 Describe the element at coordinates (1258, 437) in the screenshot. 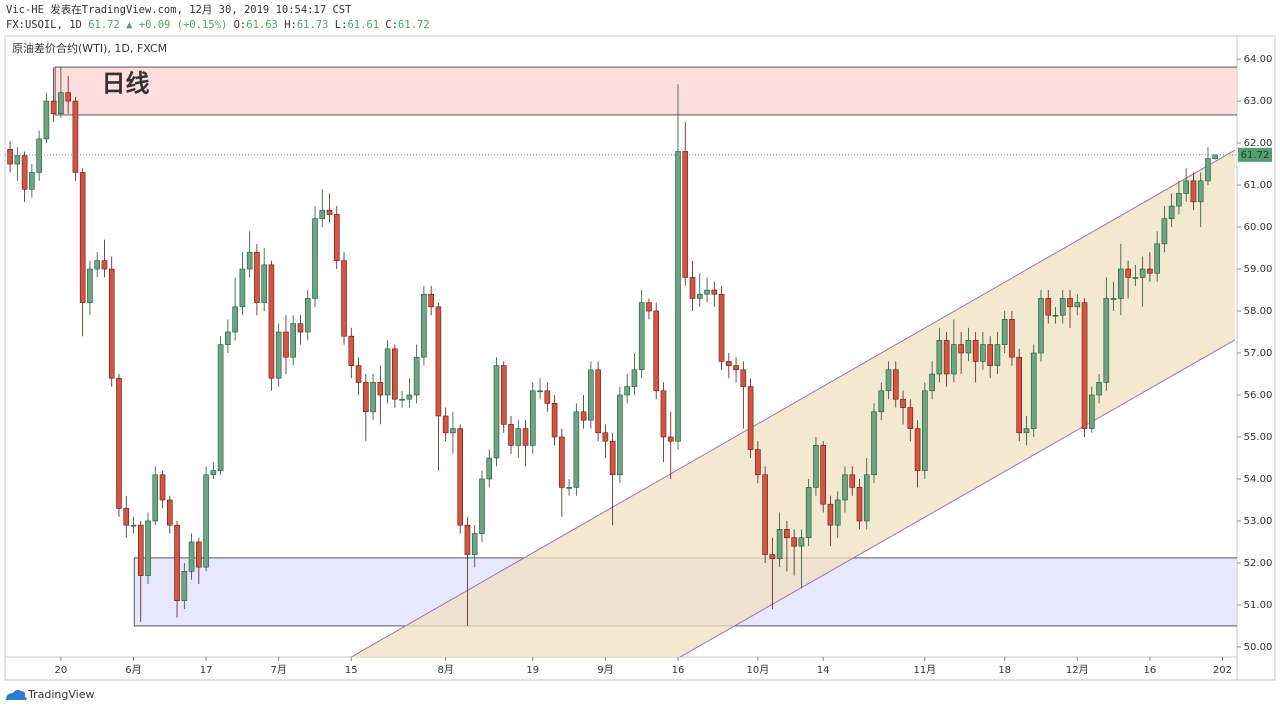

I see `y-tick-label: 55.00` at that location.